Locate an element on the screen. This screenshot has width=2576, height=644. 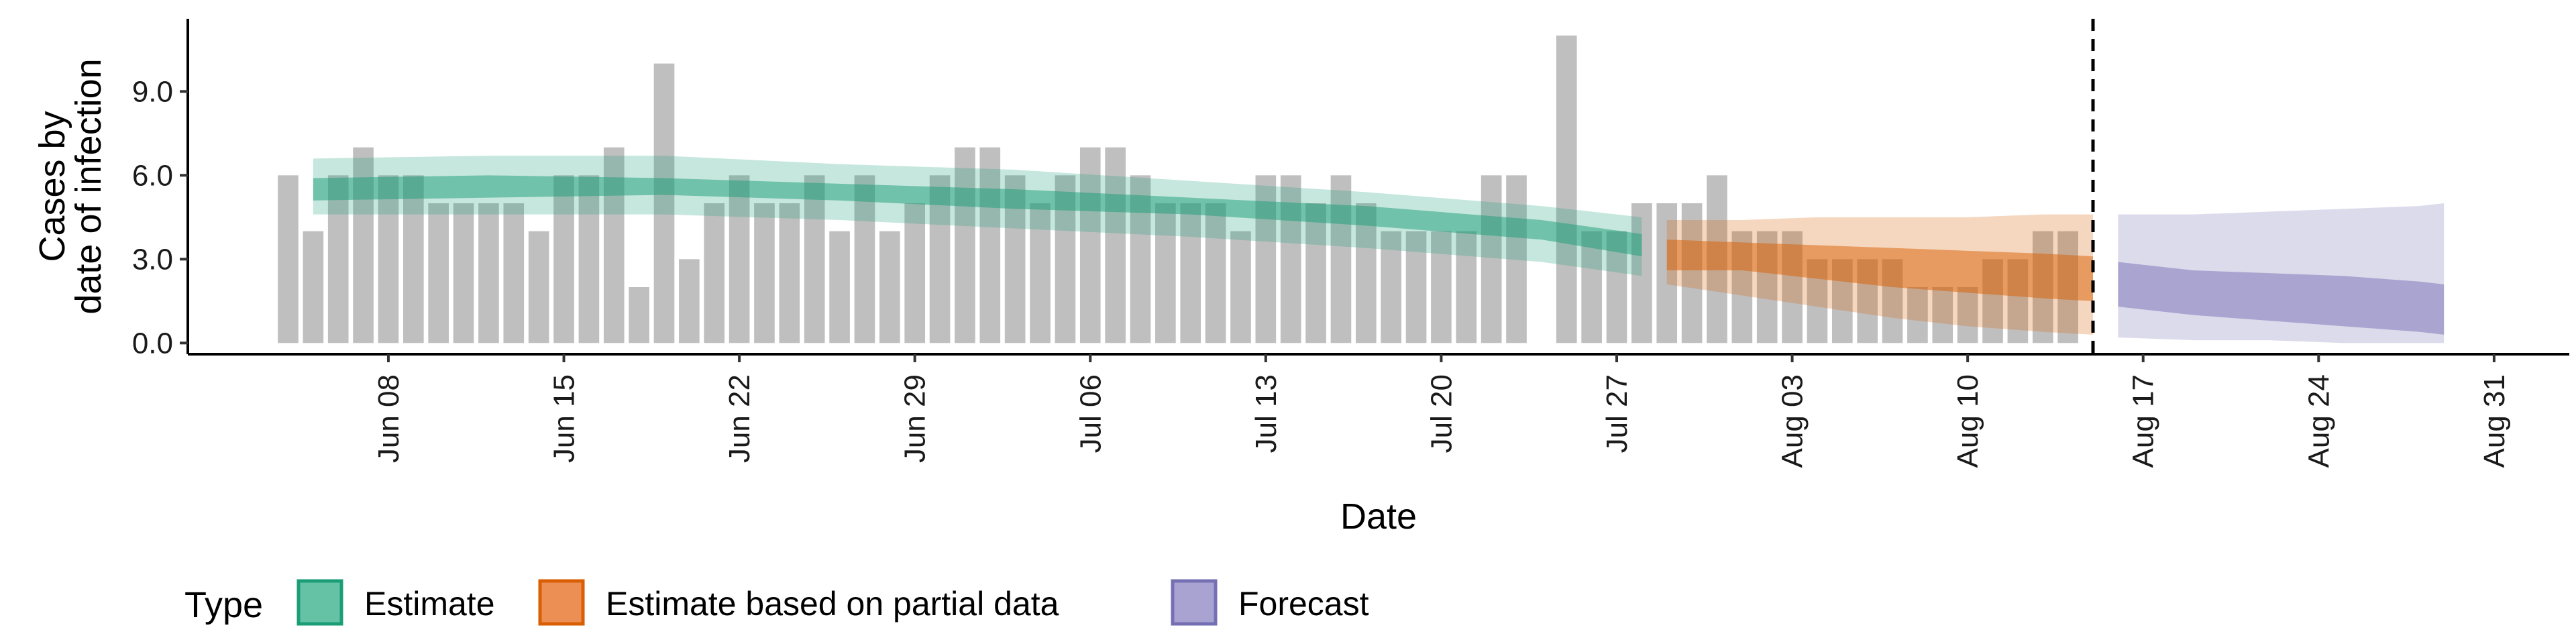
y-axis-ticks: 0.0 3.0 6.0 9.0 is located at coordinates (160, 217).